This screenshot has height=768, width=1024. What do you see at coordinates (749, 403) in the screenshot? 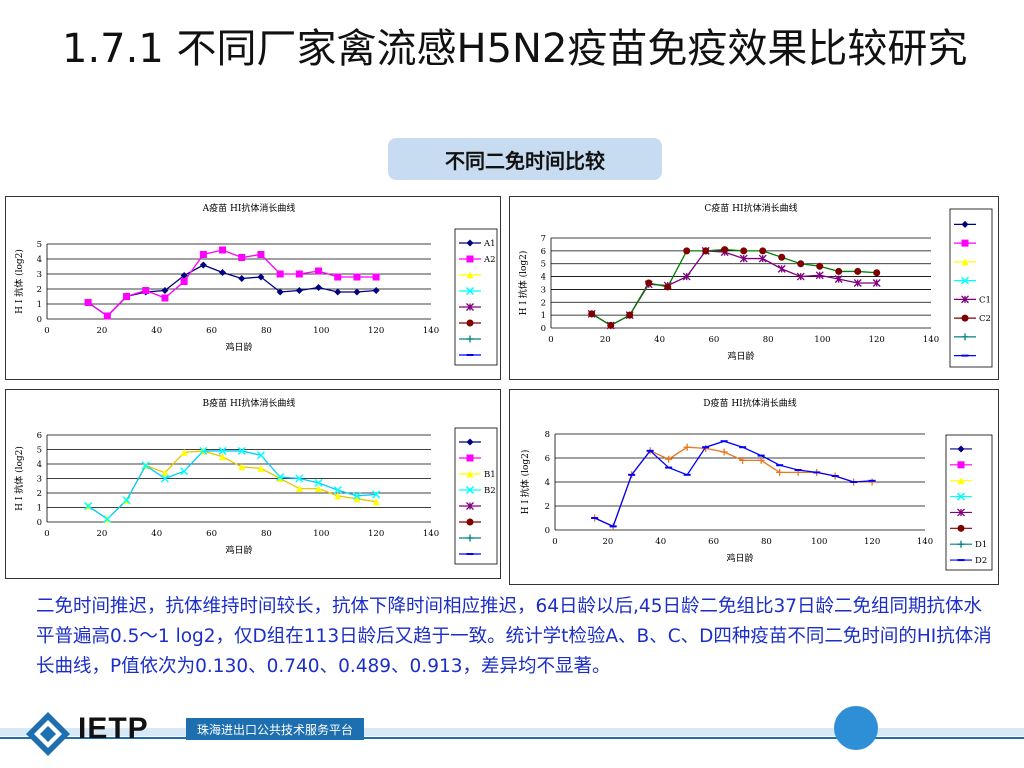
I see `chart-title: D疫苗 HI抗体消长曲线` at bounding box center [749, 403].